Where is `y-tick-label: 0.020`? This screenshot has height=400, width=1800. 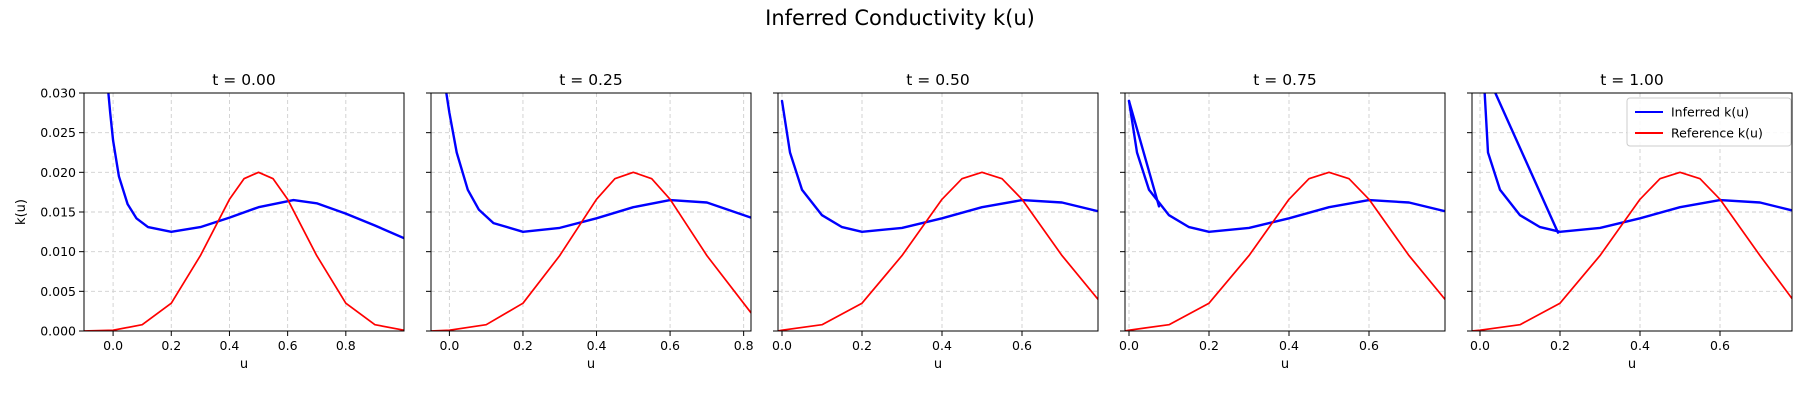 y-tick-label: 0.020 is located at coordinates (58, 172).